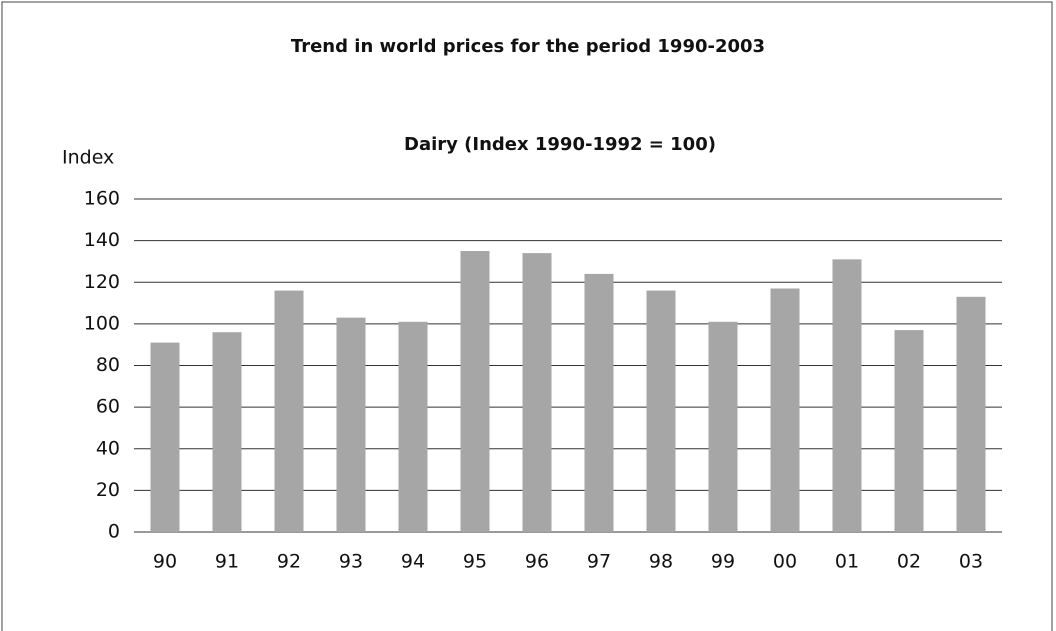 The width and height of the screenshot is (1056, 631). What do you see at coordinates (909, 562) in the screenshot?
I see `x-tick-label: 02` at bounding box center [909, 562].